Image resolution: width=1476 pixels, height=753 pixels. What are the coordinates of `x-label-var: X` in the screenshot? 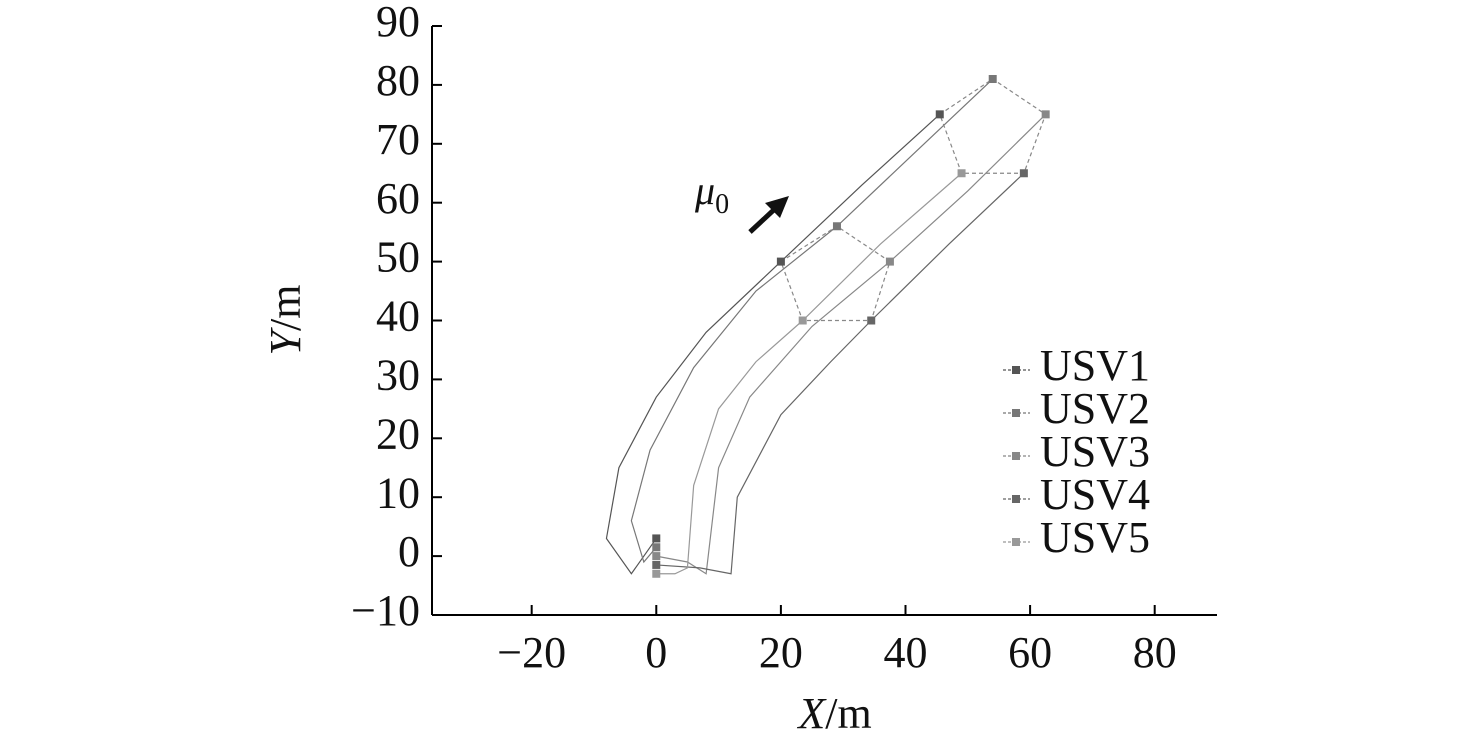 It's located at (811, 713).